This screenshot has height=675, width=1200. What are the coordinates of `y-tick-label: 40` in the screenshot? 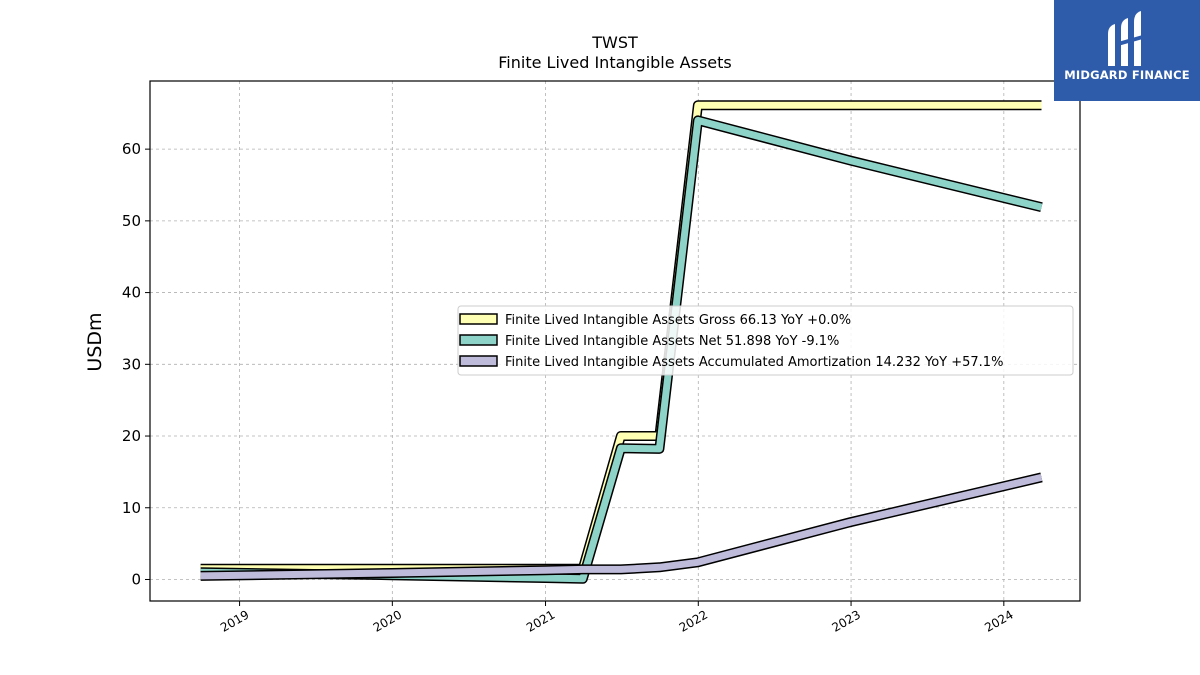 It's located at (131, 293).